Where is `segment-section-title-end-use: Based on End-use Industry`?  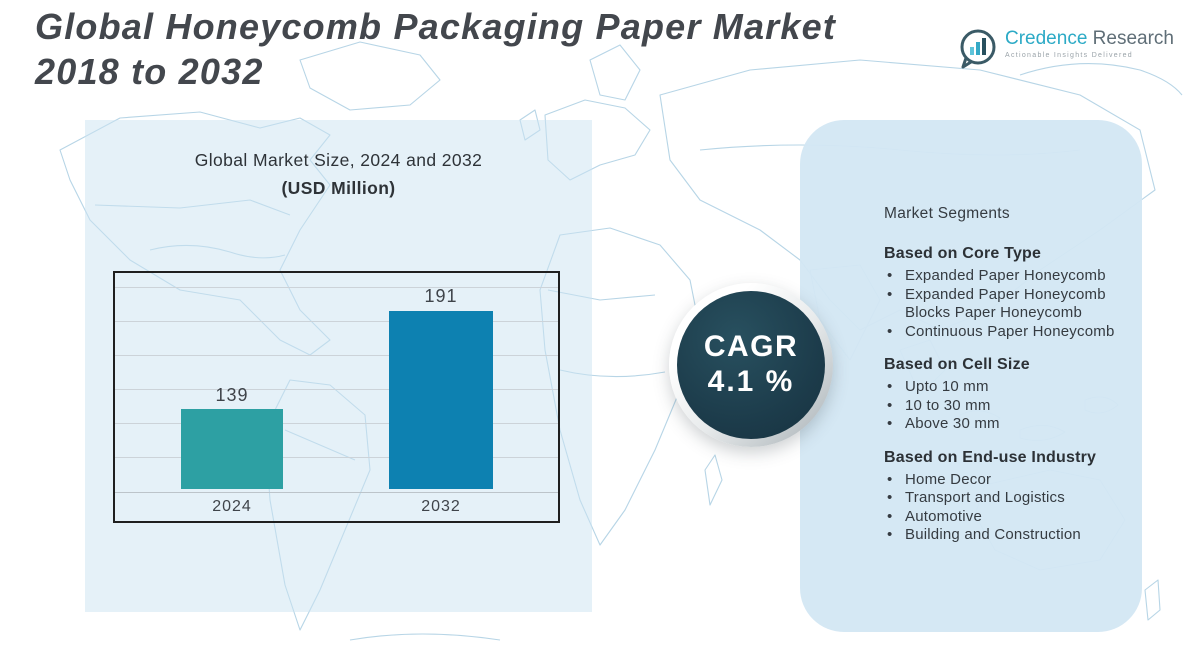
segment-section-title-end-use: Based on End-use Industry is located at coordinates (990, 457).